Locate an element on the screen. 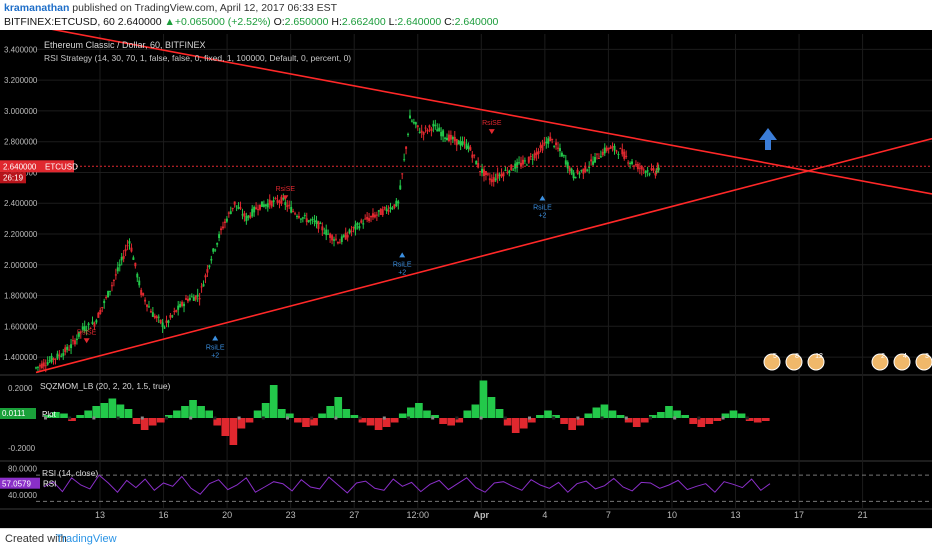 The height and width of the screenshot is (551, 932). author-link: kramanathan is located at coordinates (37, 8).